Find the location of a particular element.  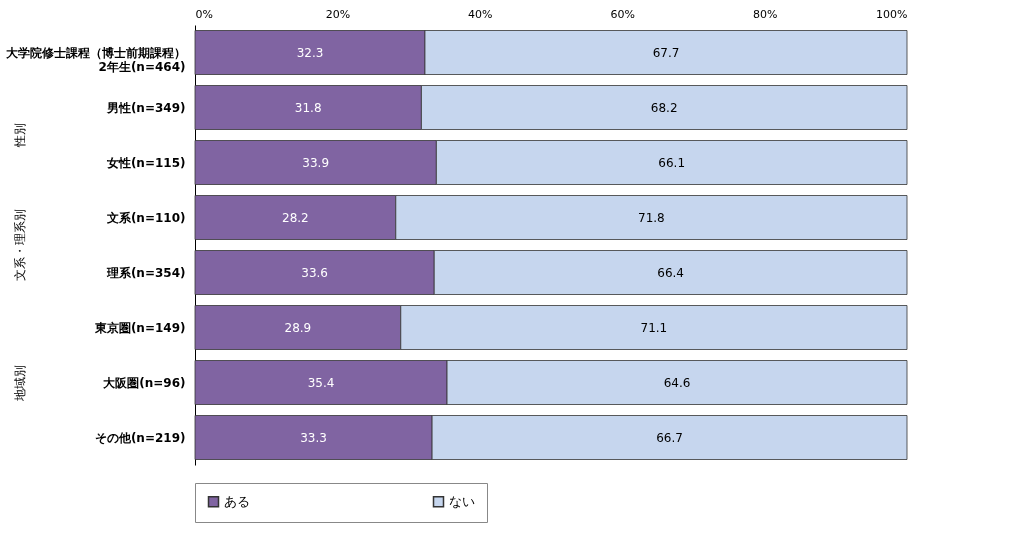

data-label: 28.2 is located at coordinates (295, 217).